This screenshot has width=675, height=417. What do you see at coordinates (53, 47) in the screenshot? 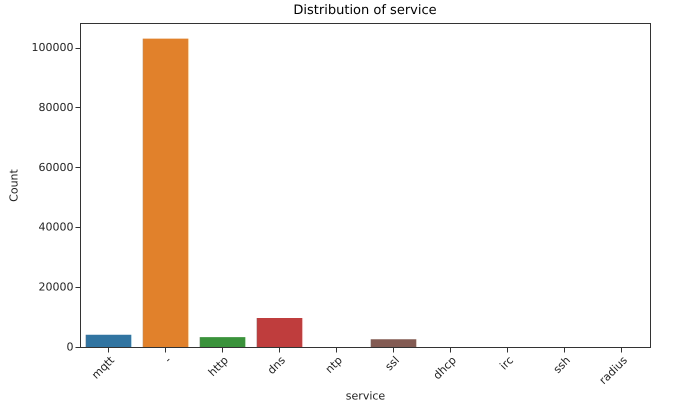
I see `y-tick-label: 100000` at bounding box center [53, 47].